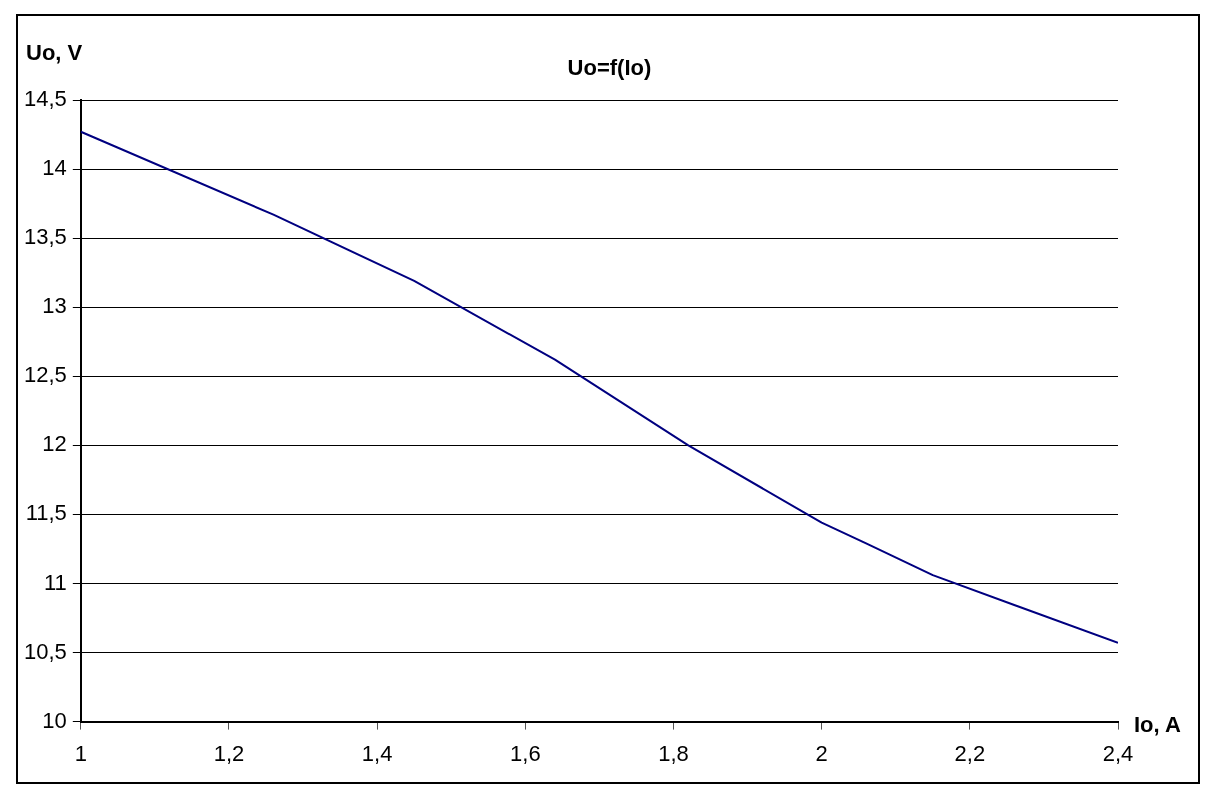 The height and width of the screenshot is (807, 1226). Describe the element at coordinates (54, 444) in the screenshot. I see `y-tick-label: 12` at that location.